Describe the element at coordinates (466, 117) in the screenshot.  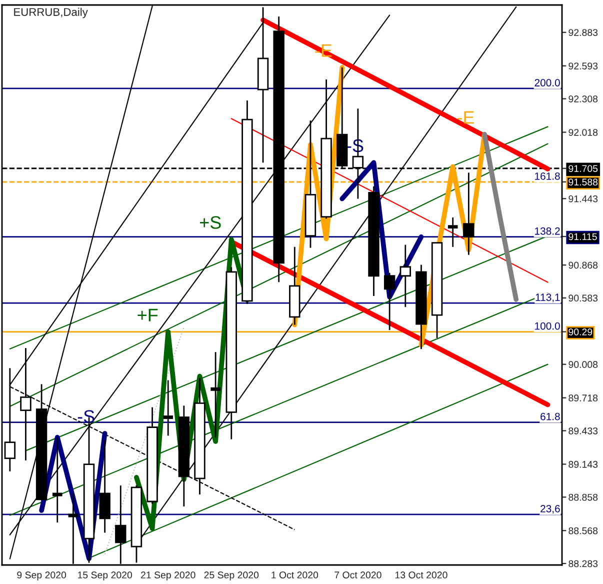
I see `series-label: -E` at that location.